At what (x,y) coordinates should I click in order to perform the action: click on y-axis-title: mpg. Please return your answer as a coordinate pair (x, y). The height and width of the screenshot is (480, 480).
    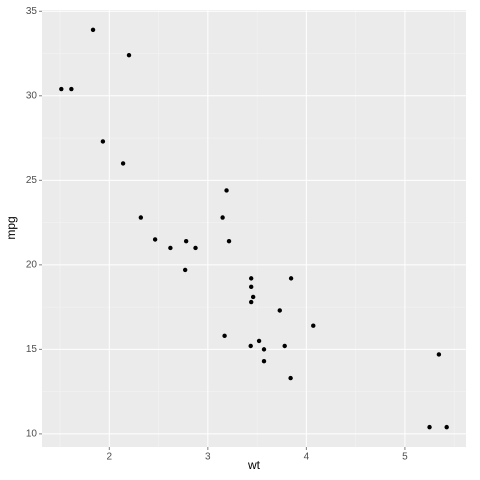
    Looking at the image, I should click on (11, 227).